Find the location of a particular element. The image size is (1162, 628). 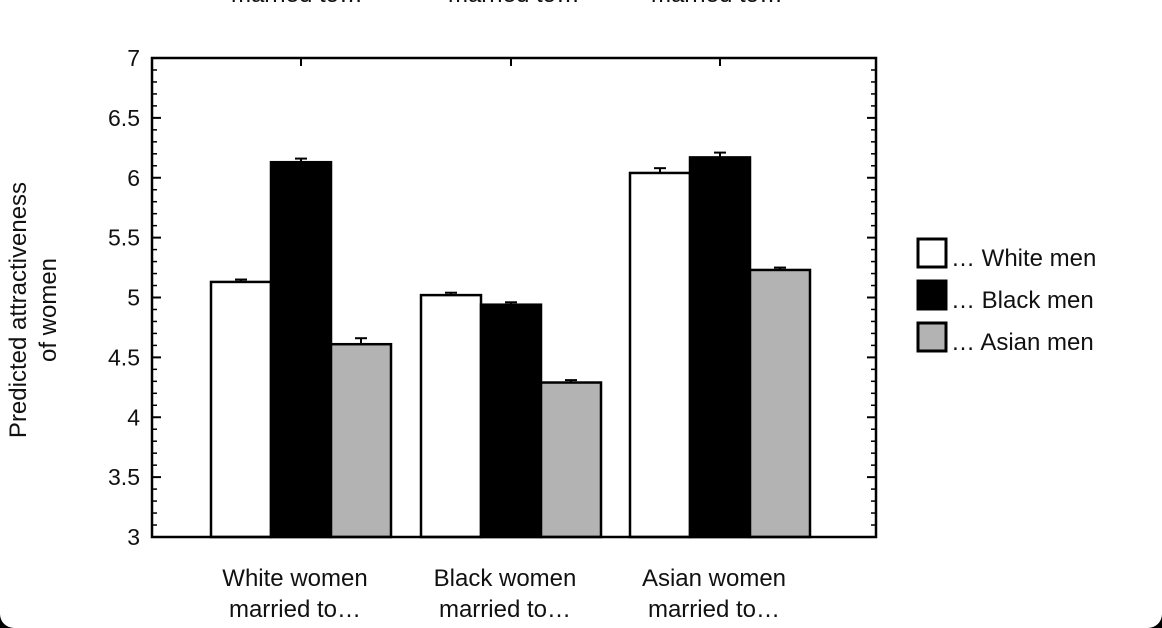

y-tick-label: 5 is located at coordinates (133, 298).